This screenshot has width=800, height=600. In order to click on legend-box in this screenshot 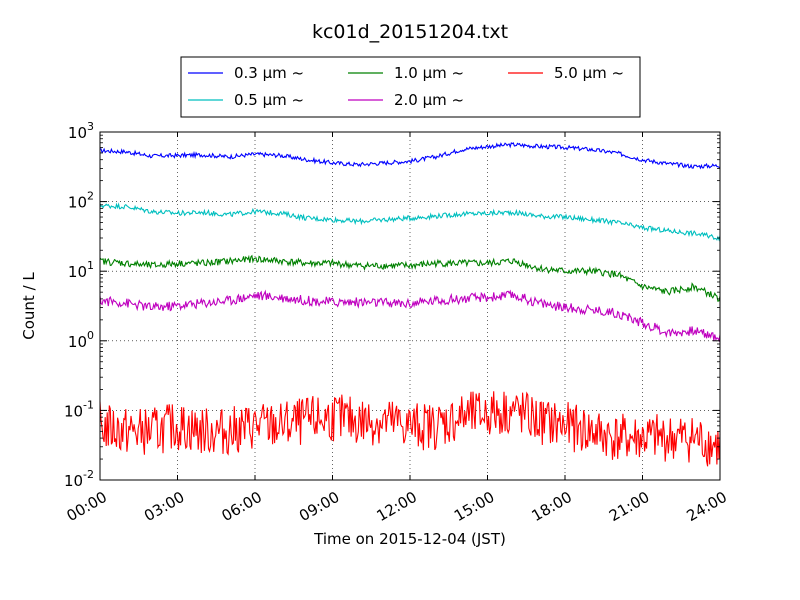, I will do `click(410, 87)`.